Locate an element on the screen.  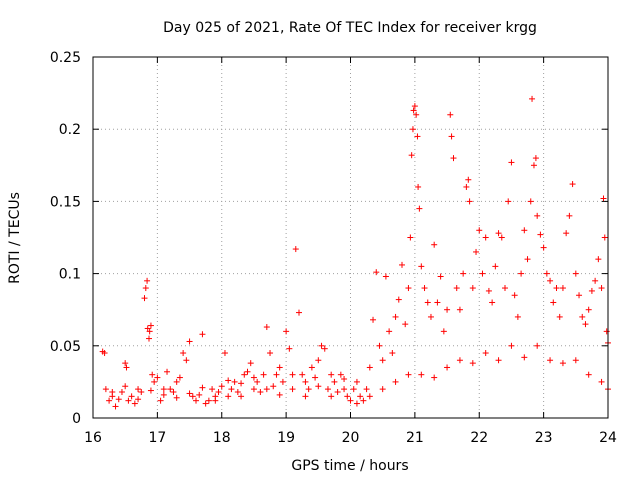
y-tick-label: 0.2 is located at coordinates (70, 130).